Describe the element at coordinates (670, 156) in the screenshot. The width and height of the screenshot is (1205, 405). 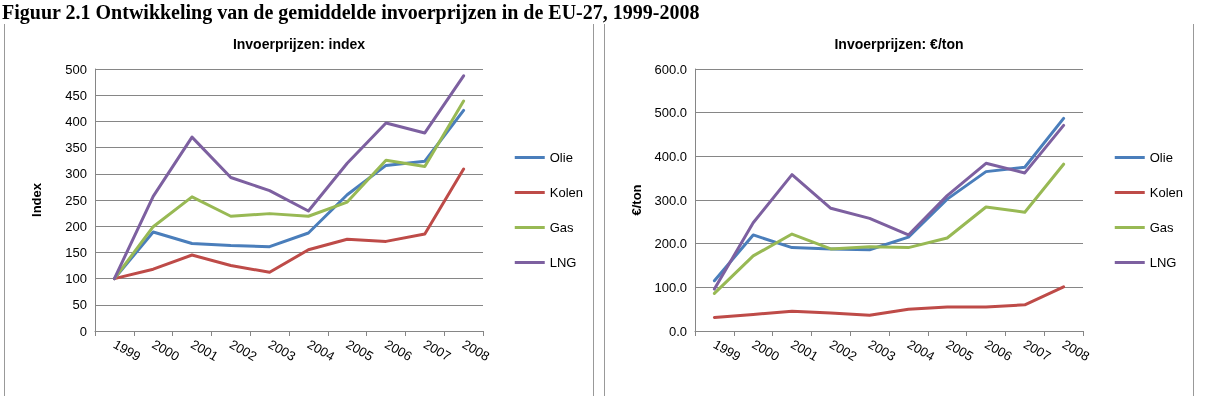
I see `y-tick-label: 400.0` at that location.